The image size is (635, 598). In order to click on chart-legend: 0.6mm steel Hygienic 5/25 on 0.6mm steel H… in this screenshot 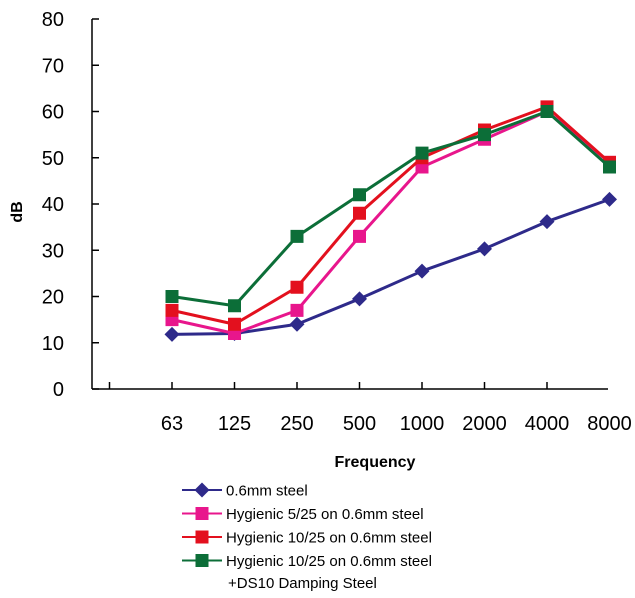, I will do `click(307, 537)`.